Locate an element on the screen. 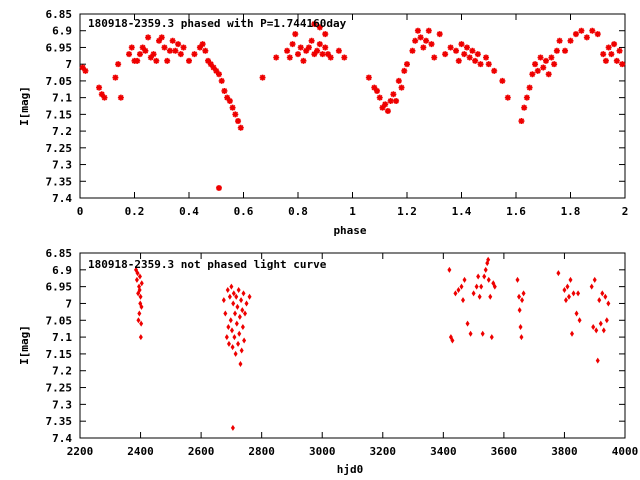  x-tick-label: 1.2 is located at coordinates (407, 211).